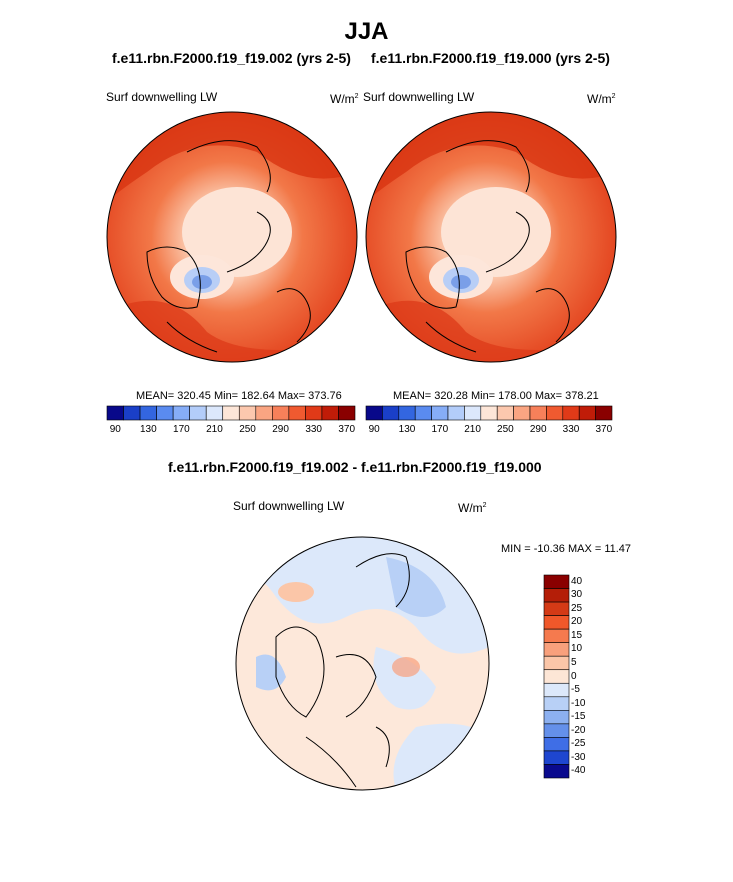 This screenshot has width=733, height=882. What do you see at coordinates (578, 744) in the screenshot?
I see `colorbar-tick-label: -25` at bounding box center [578, 744].